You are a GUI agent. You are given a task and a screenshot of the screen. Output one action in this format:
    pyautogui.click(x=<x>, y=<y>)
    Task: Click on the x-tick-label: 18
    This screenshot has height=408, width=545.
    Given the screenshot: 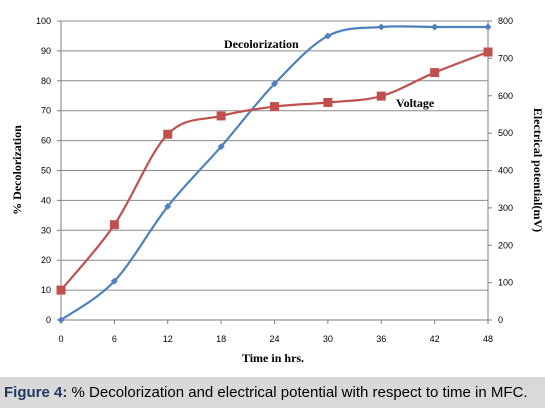 What is the action you would take?
    pyautogui.click(x=221, y=339)
    